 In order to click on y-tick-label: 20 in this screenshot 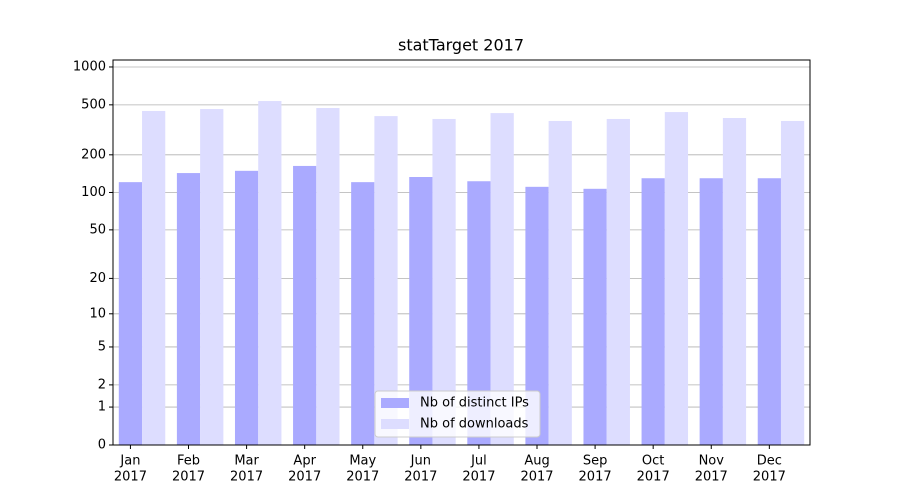, I will do `click(97, 278)`.